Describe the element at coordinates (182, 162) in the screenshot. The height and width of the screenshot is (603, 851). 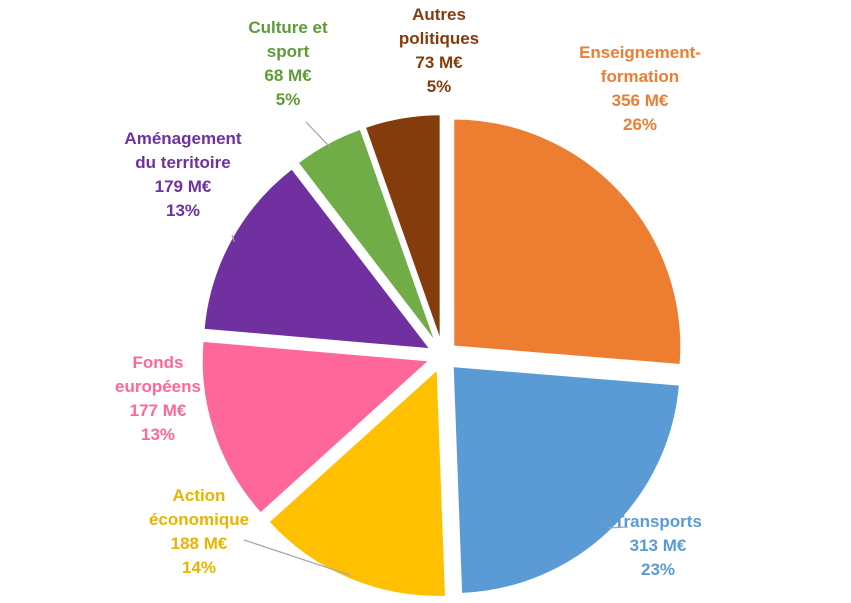
I see `slice-label-line: du territoire` at that location.